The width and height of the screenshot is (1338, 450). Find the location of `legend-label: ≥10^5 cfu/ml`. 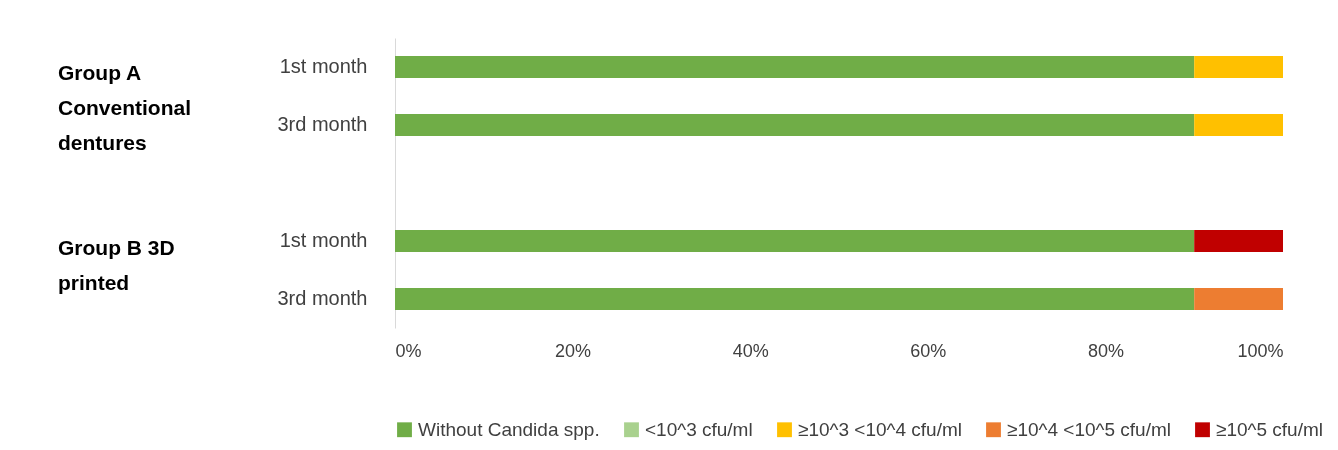

legend-label: ≥10^5 cfu/ml is located at coordinates (1269, 429).